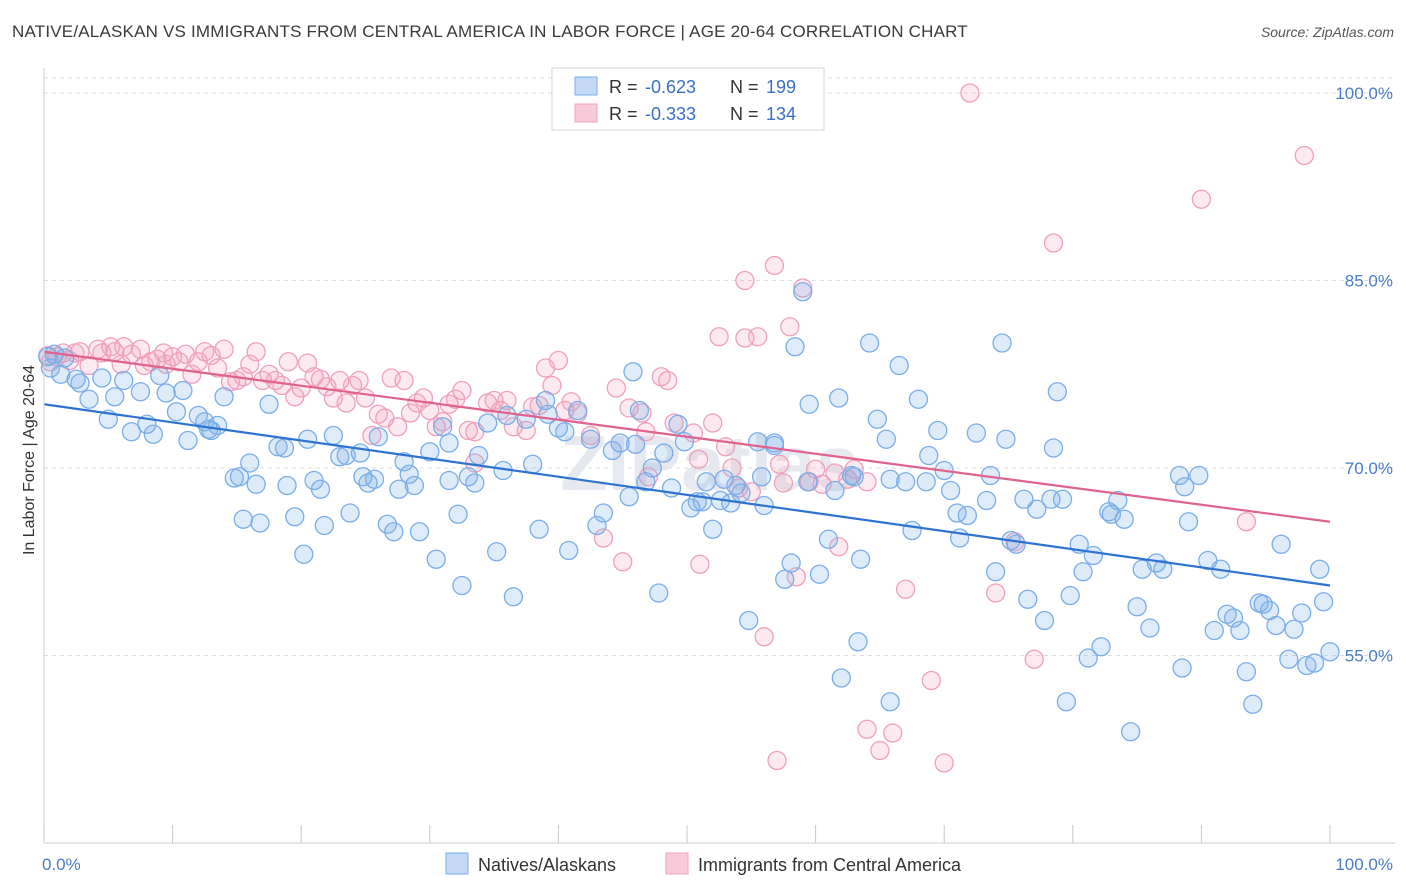 The width and height of the screenshot is (1406, 892). I want to click on legend-r-value-1: -0.623, so click(670, 87).